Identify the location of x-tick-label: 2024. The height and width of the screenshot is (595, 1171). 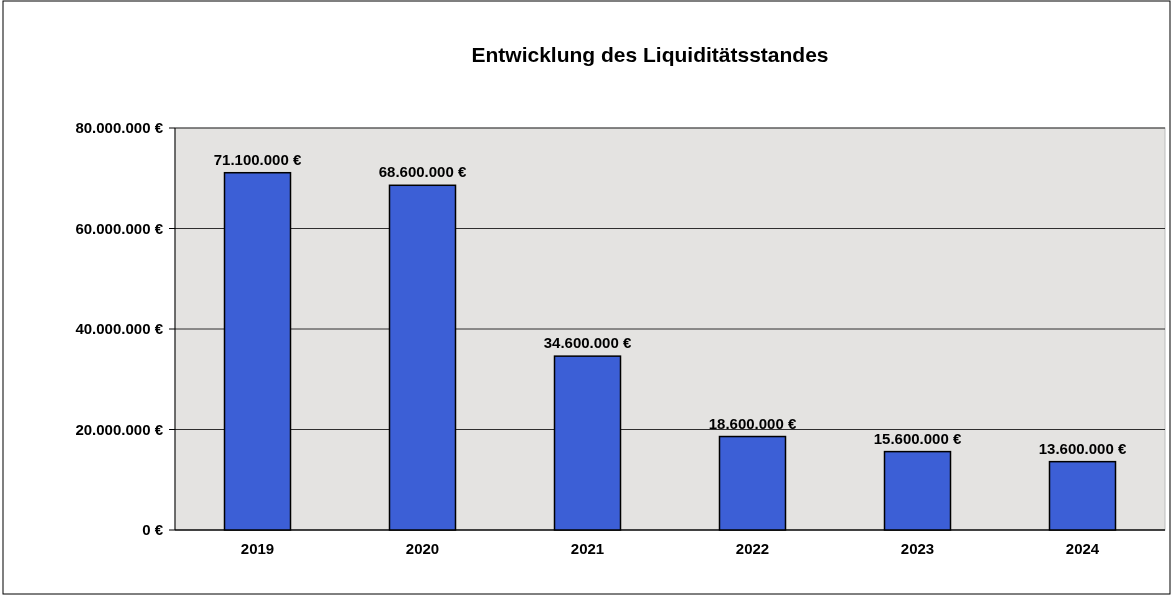
(1082, 548).